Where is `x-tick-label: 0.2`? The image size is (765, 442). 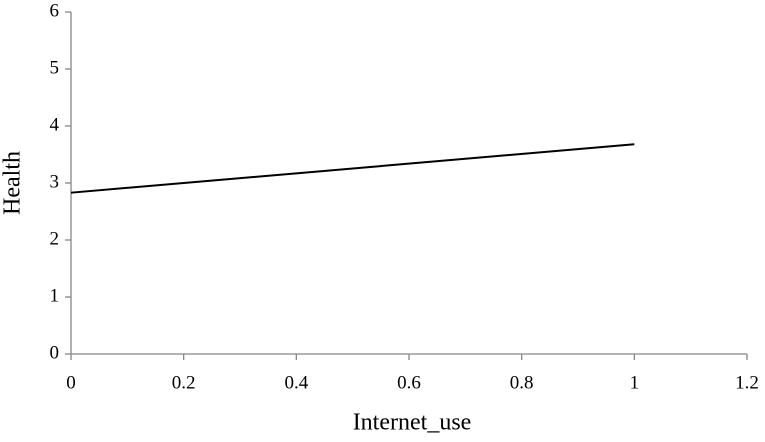 x-tick-label: 0.2 is located at coordinates (184, 382).